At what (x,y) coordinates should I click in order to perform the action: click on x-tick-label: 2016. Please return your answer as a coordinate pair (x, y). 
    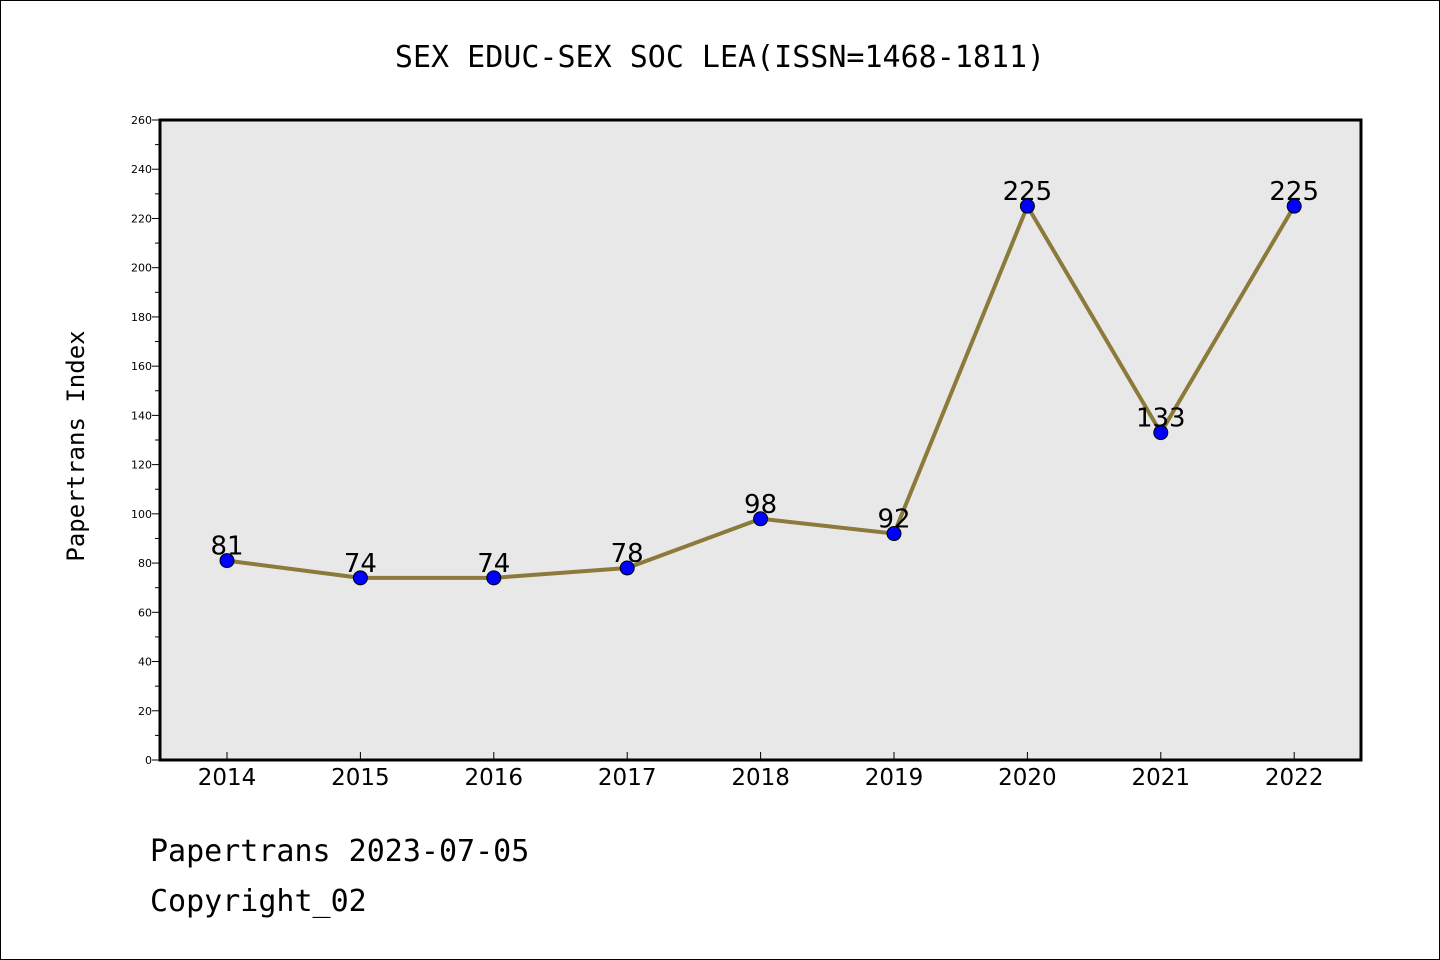
    Looking at the image, I should click on (494, 778).